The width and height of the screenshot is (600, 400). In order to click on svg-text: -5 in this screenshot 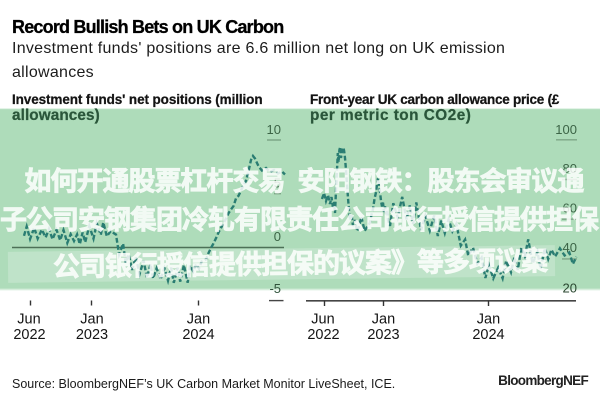, I will do `click(275, 288)`.